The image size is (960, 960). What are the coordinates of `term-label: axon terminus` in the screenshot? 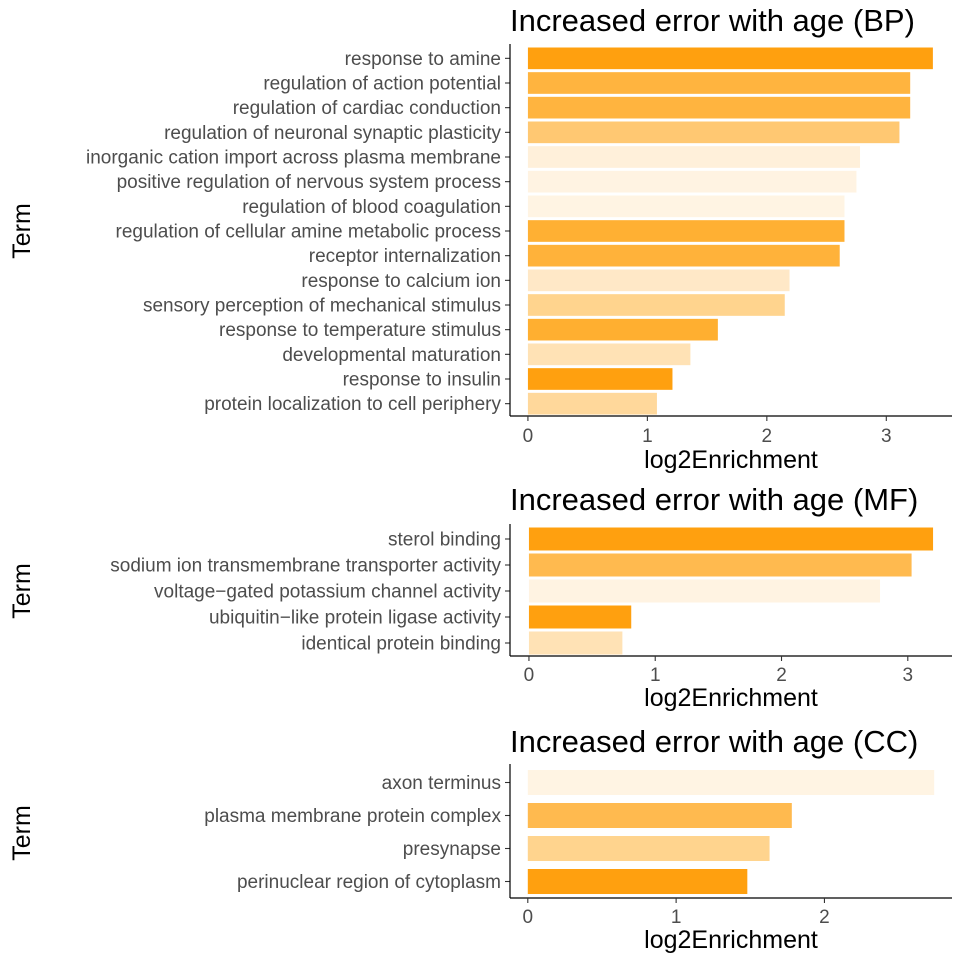 It's located at (441, 783).